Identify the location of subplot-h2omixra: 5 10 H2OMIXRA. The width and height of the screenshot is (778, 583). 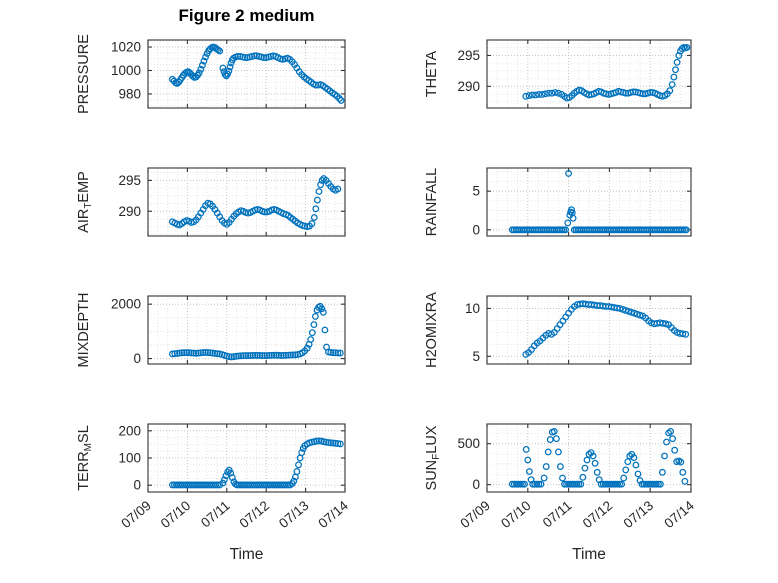
(558, 330).